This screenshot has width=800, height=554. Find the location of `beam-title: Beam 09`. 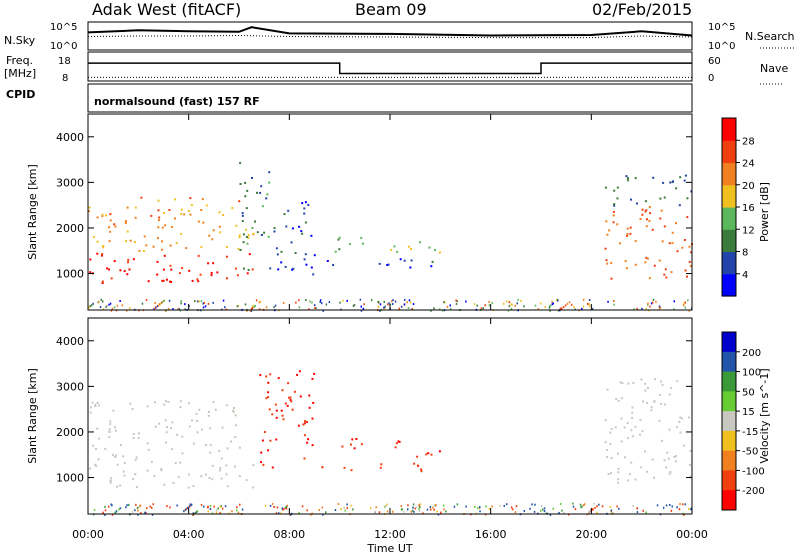

beam-title: Beam 09 is located at coordinates (391, 9).